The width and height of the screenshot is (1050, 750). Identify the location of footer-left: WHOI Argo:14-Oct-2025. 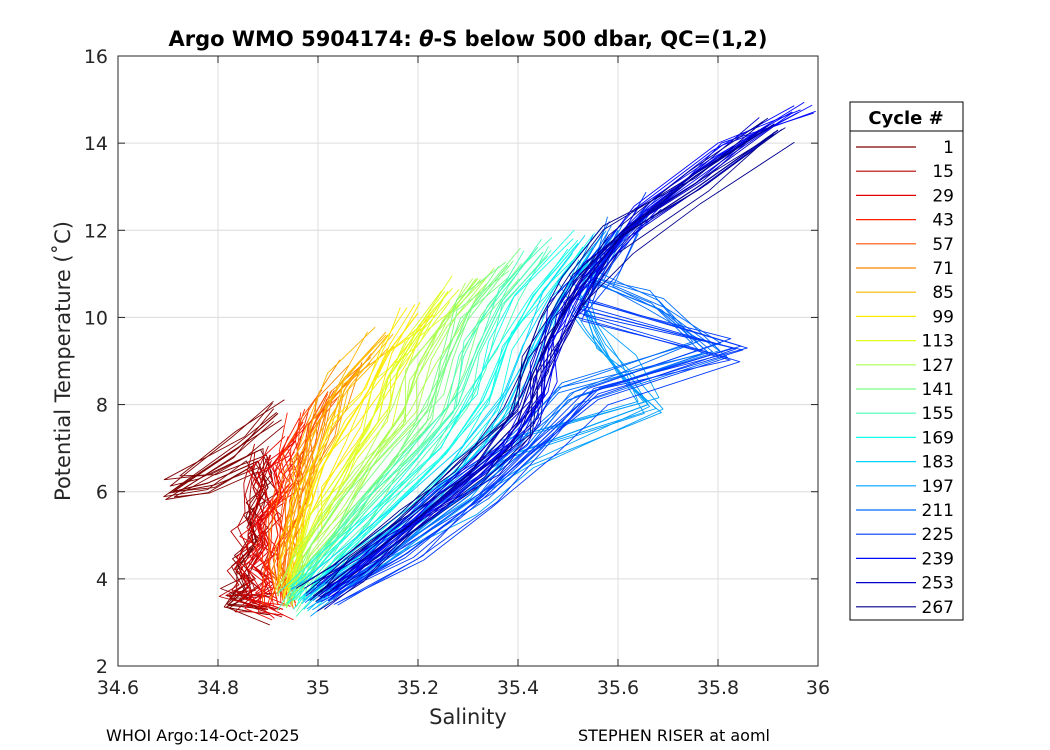
(203, 735).